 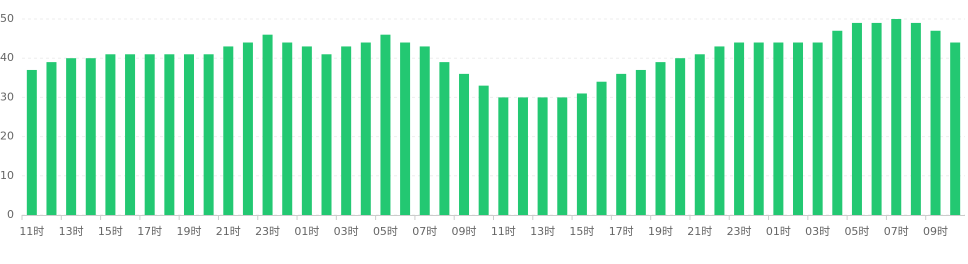 I want to click on y-tick-label: 40, so click(x=7, y=57).